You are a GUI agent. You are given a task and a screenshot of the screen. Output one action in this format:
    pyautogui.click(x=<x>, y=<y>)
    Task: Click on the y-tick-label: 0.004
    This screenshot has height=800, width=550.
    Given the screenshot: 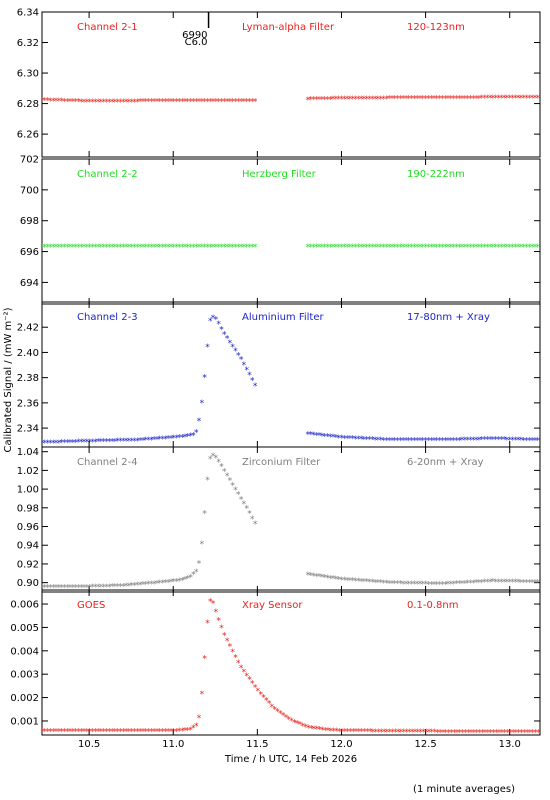 What is the action you would take?
    pyautogui.click(x=24, y=651)
    